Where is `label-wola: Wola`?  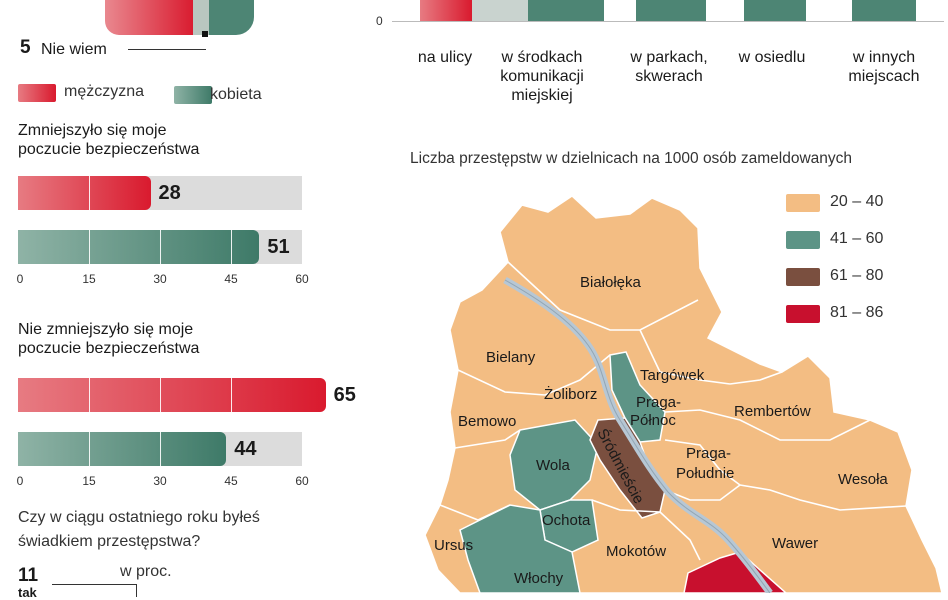 label-wola: Wola is located at coordinates (553, 465).